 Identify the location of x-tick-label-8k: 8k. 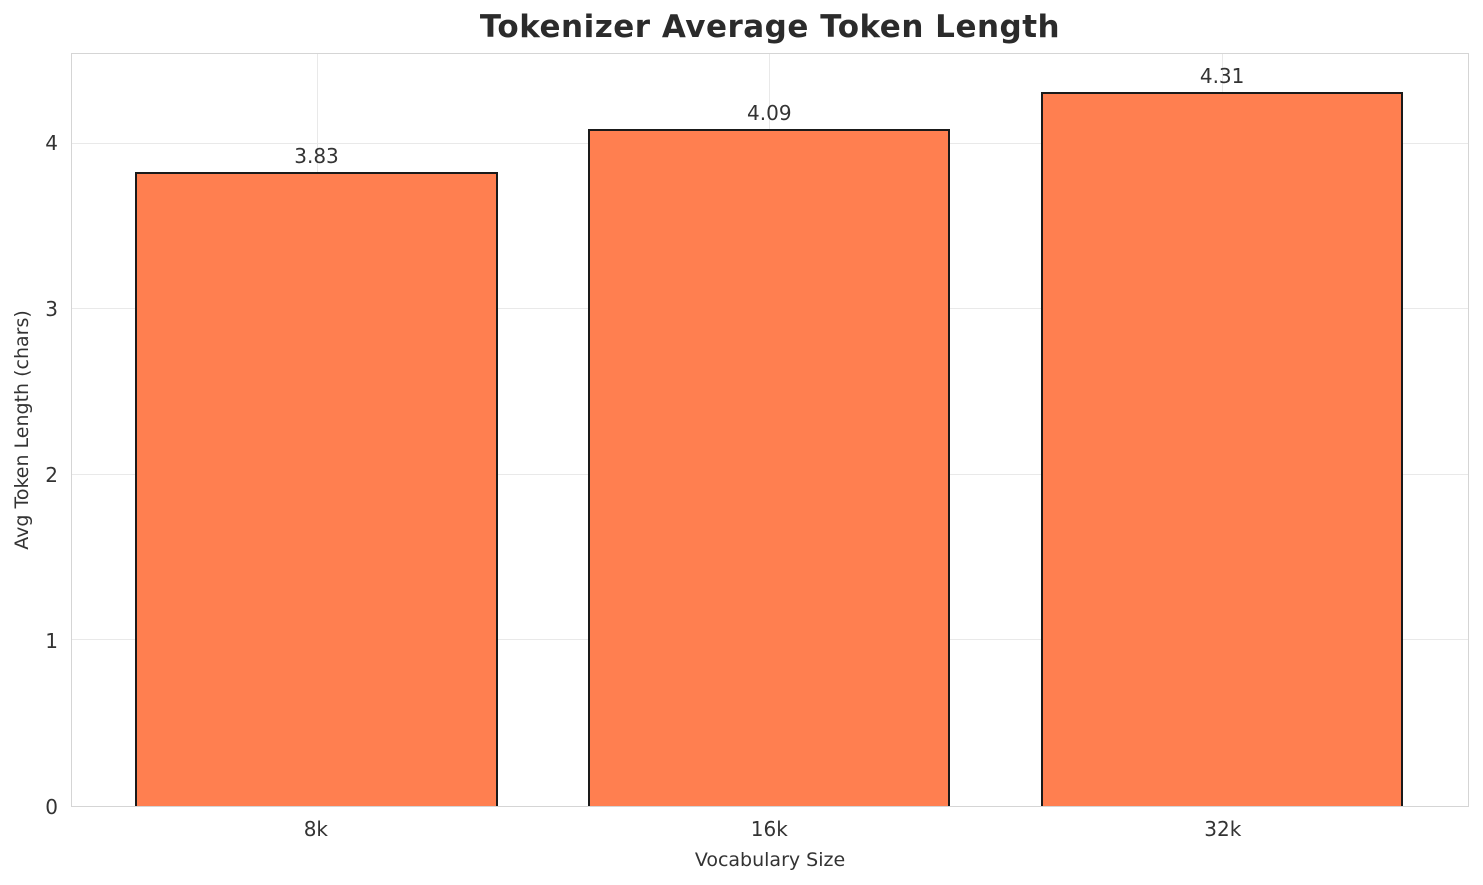
(316, 829).